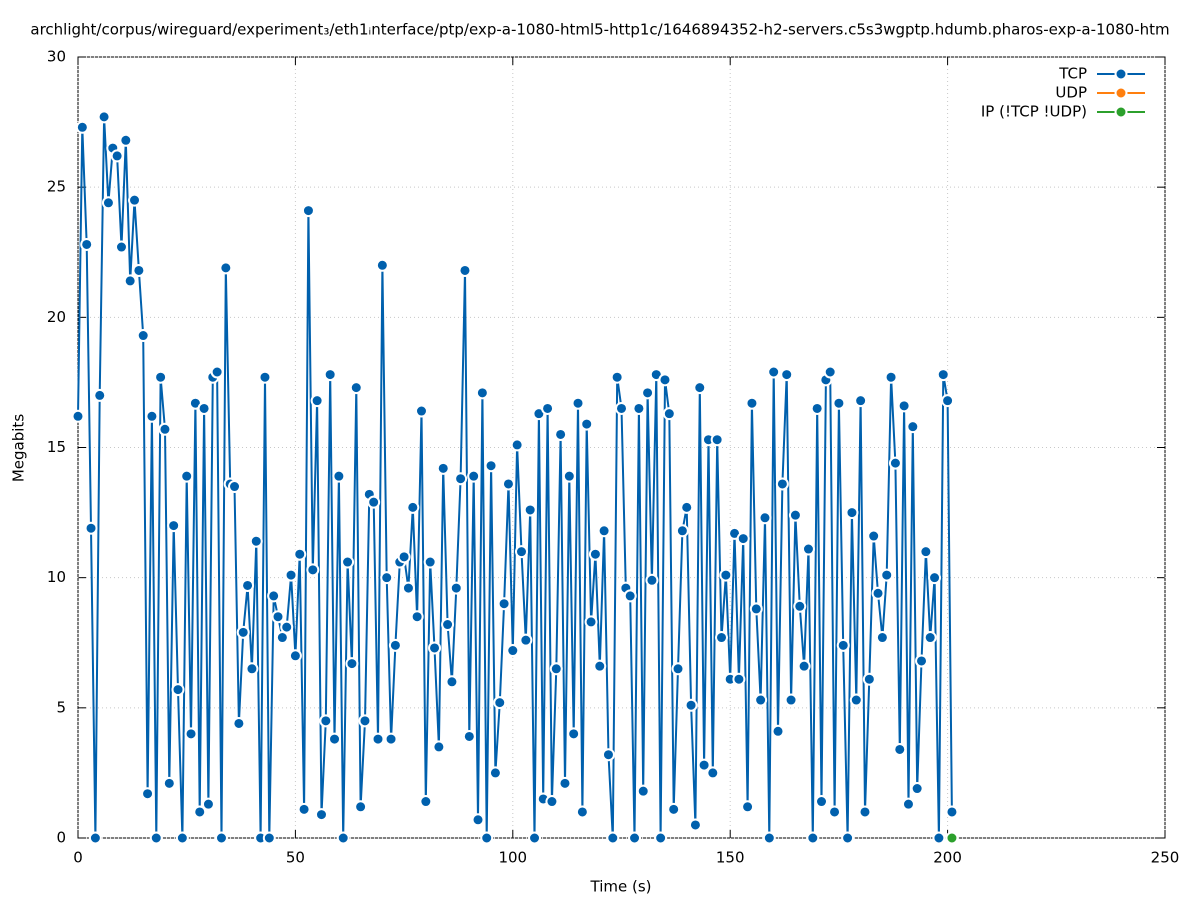  What do you see at coordinates (19, 448) in the screenshot?
I see `y-axis-label: Megabits` at bounding box center [19, 448].